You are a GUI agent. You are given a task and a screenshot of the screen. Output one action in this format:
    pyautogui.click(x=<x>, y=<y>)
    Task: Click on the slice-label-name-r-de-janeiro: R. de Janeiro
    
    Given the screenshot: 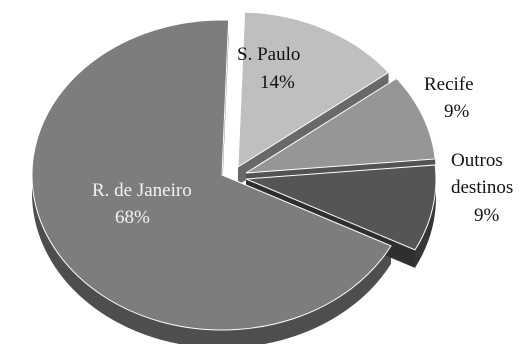 What is the action you would take?
    pyautogui.click(x=142, y=190)
    